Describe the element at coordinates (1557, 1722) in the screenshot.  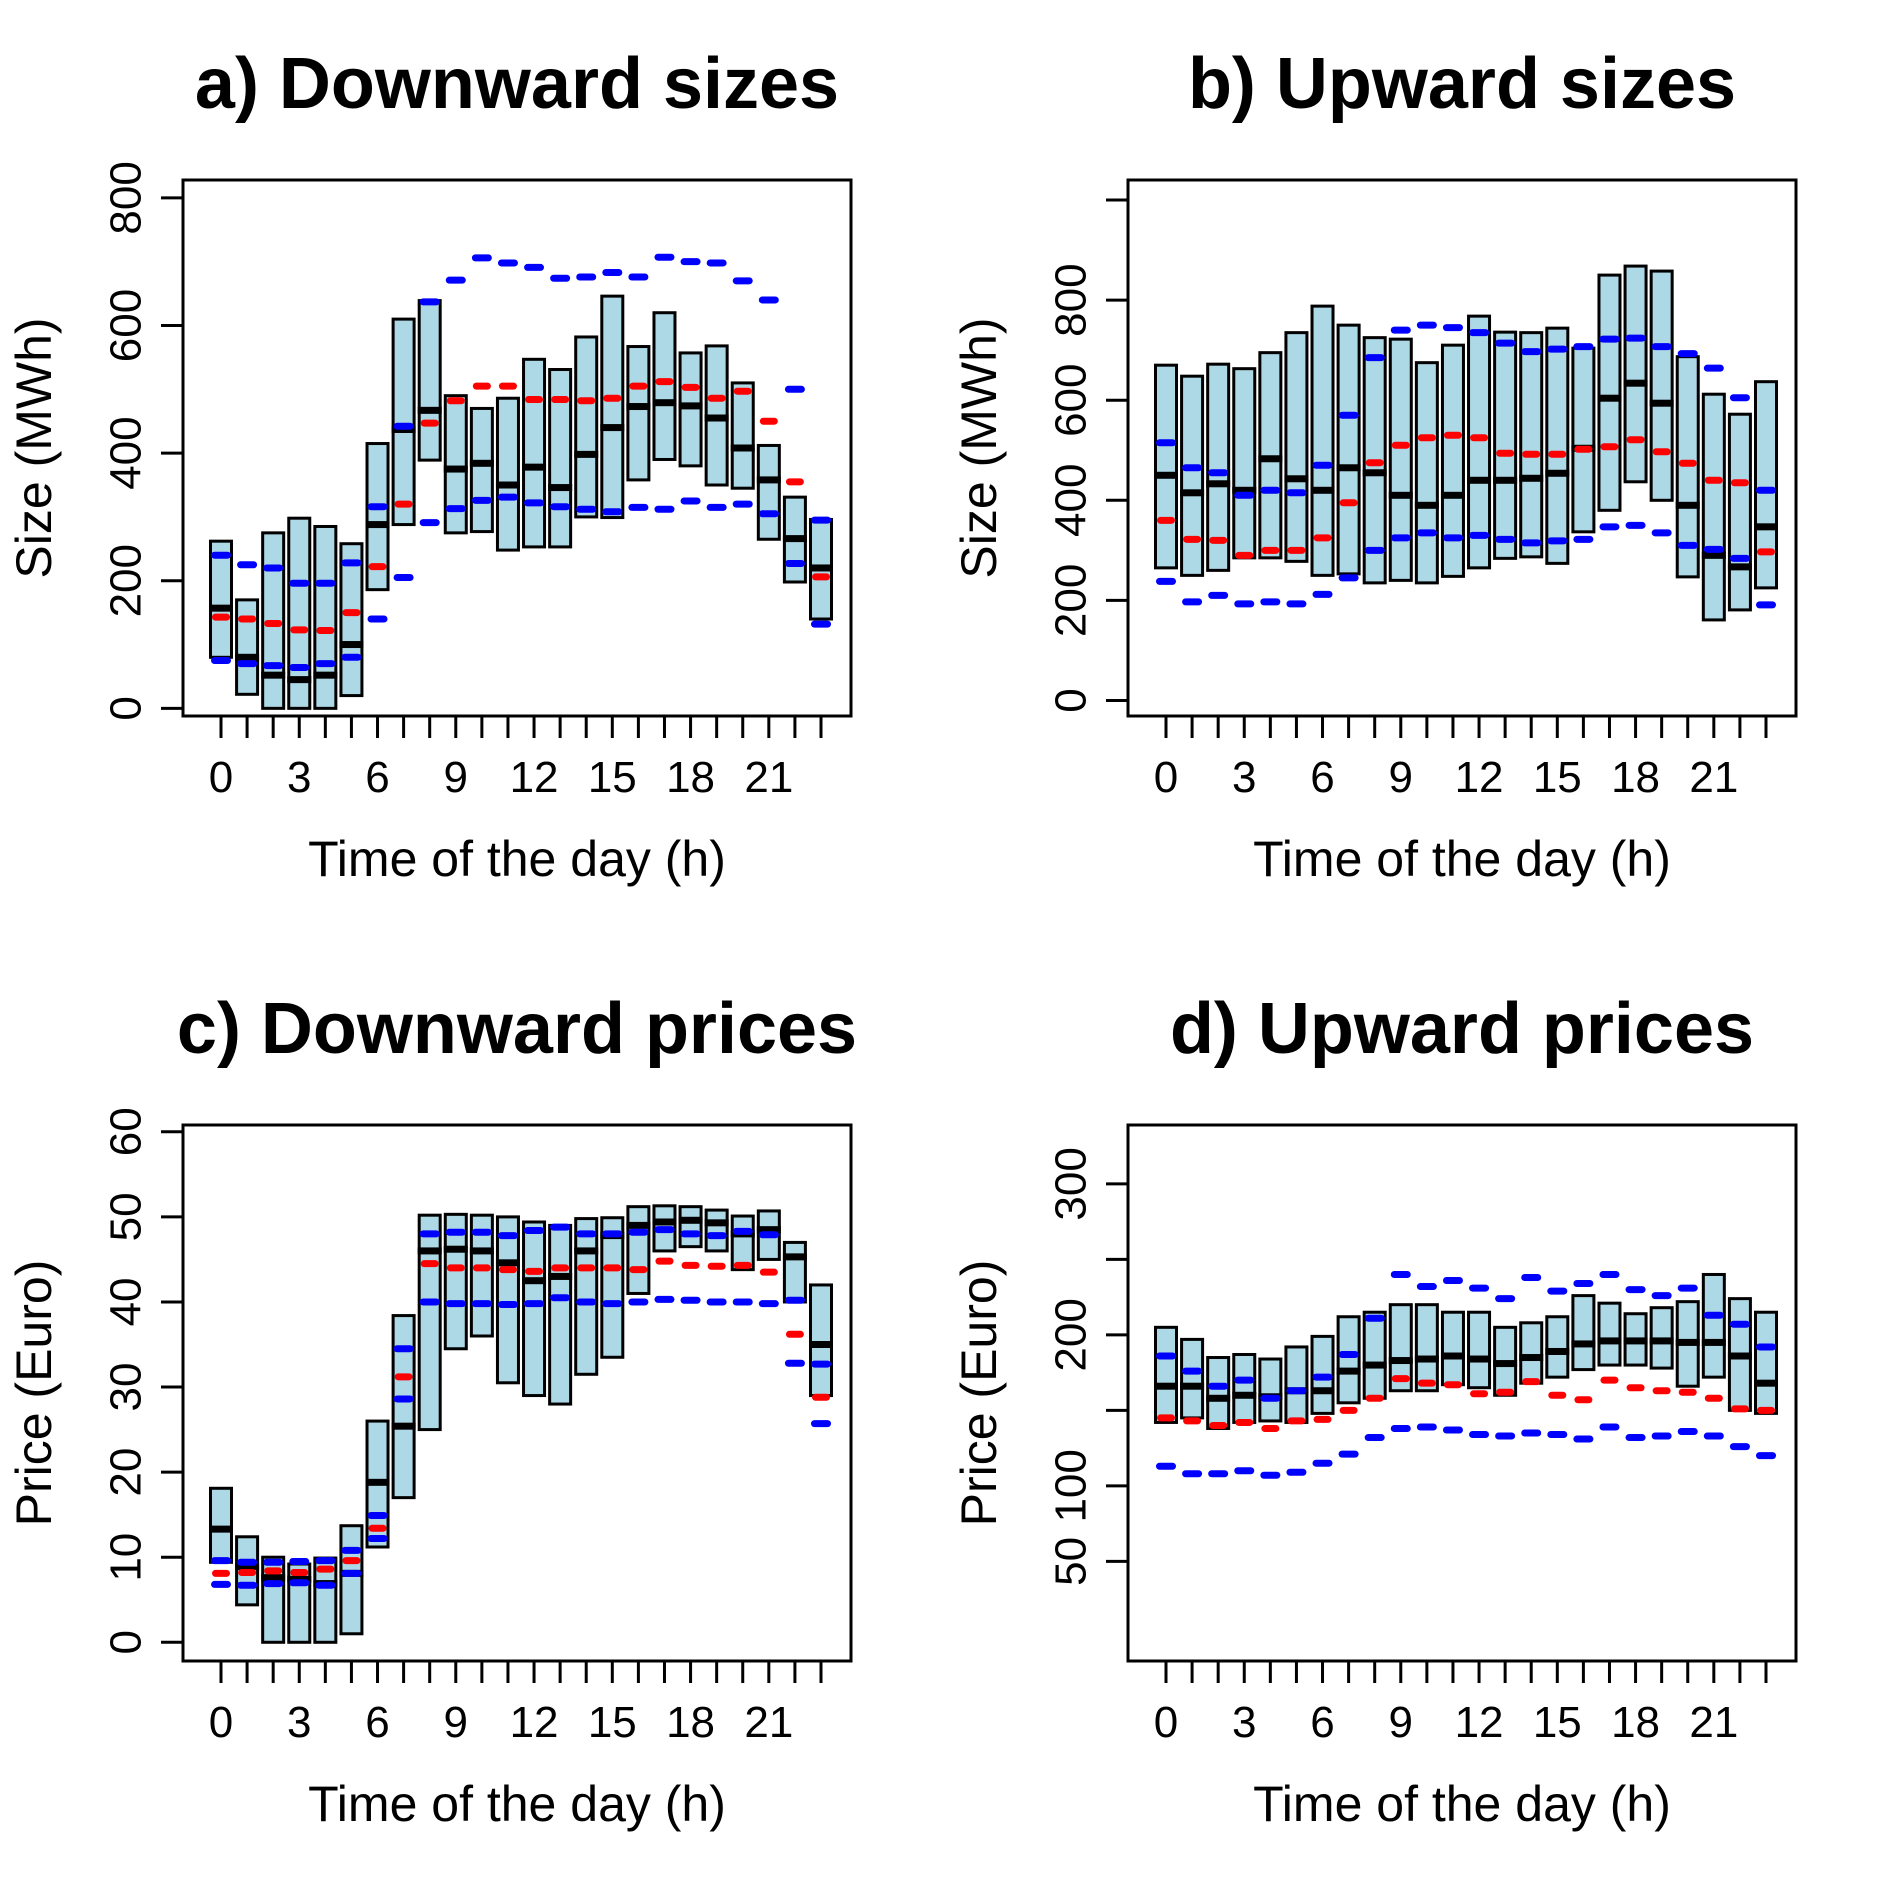
I see `x-tick-label: 15` at that location.